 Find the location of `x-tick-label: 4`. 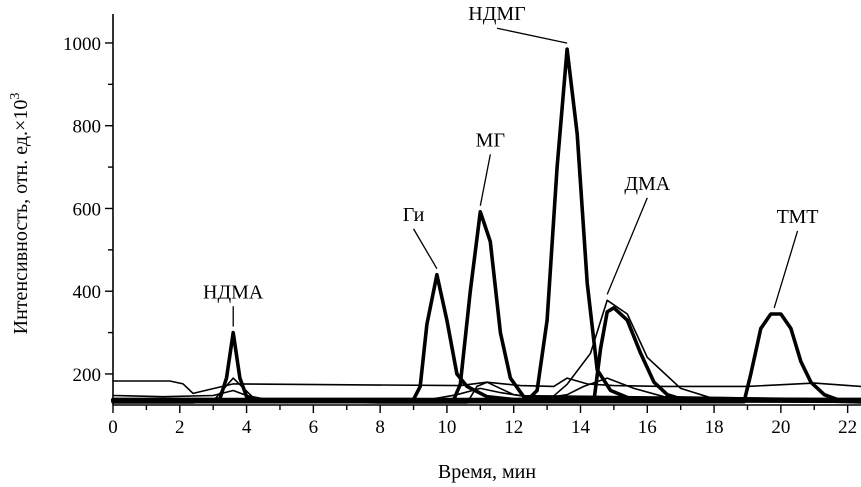

x-tick-label: 4 is located at coordinates (247, 427).